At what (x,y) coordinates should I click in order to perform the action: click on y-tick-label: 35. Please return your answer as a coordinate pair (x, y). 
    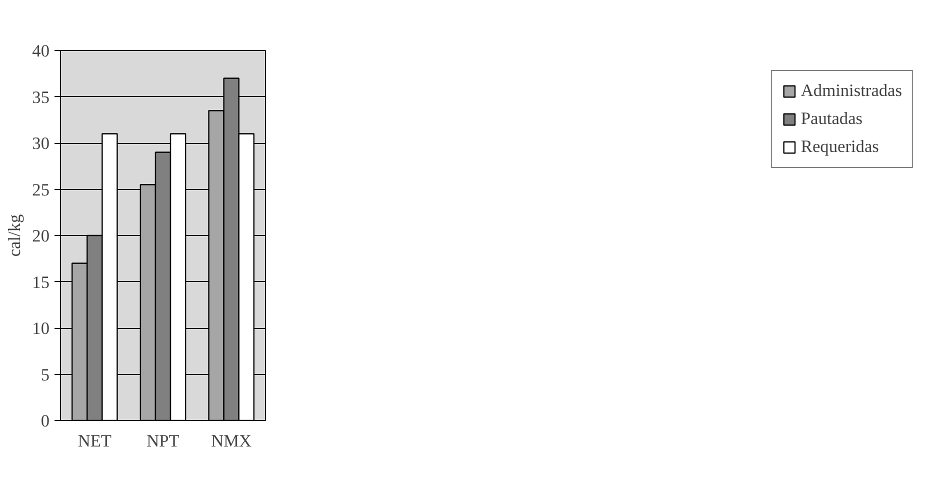
    Looking at the image, I should click on (41, 97).